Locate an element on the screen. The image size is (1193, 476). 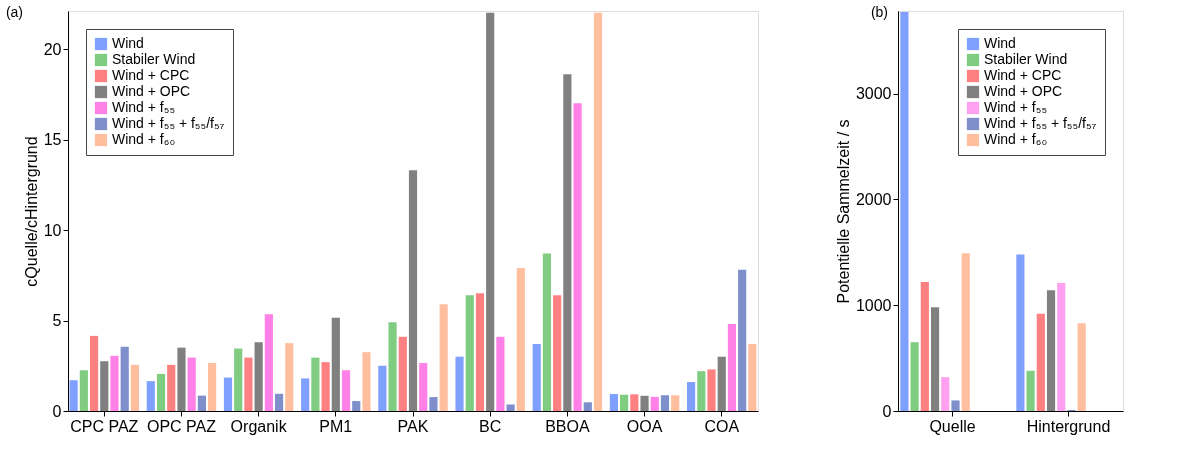
y-axis-title: cQuelle/cHintergrund is located at coordinates (31, 211).